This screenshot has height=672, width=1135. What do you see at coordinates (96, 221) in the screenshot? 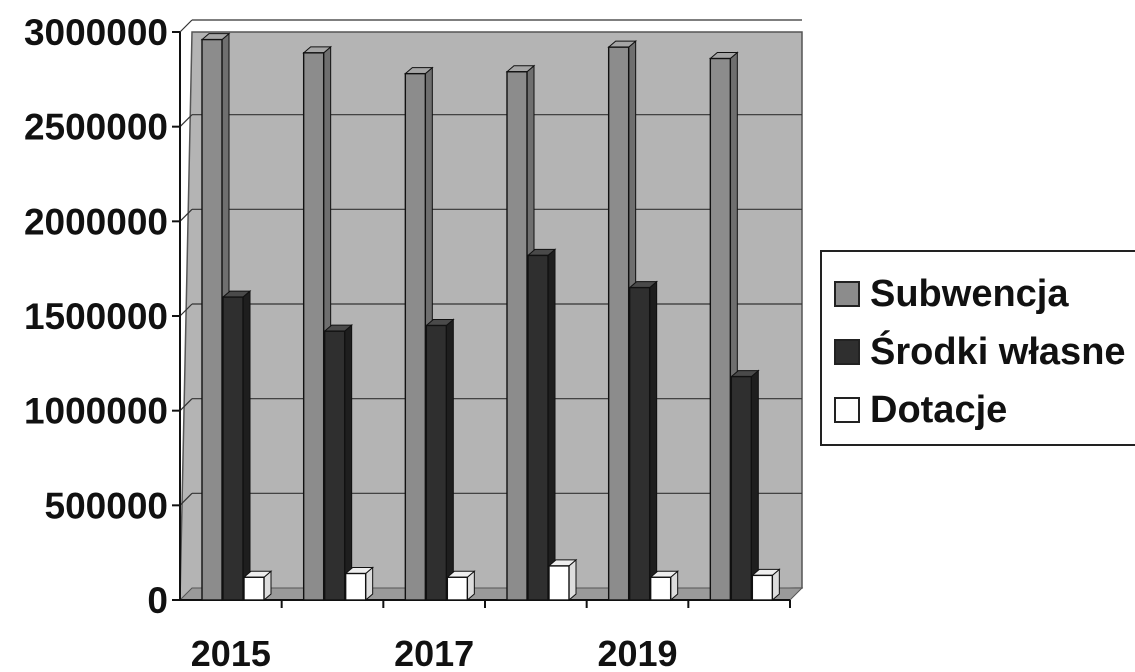
I see `y-tick-label: 2000000` at bounding box center [96, 221].